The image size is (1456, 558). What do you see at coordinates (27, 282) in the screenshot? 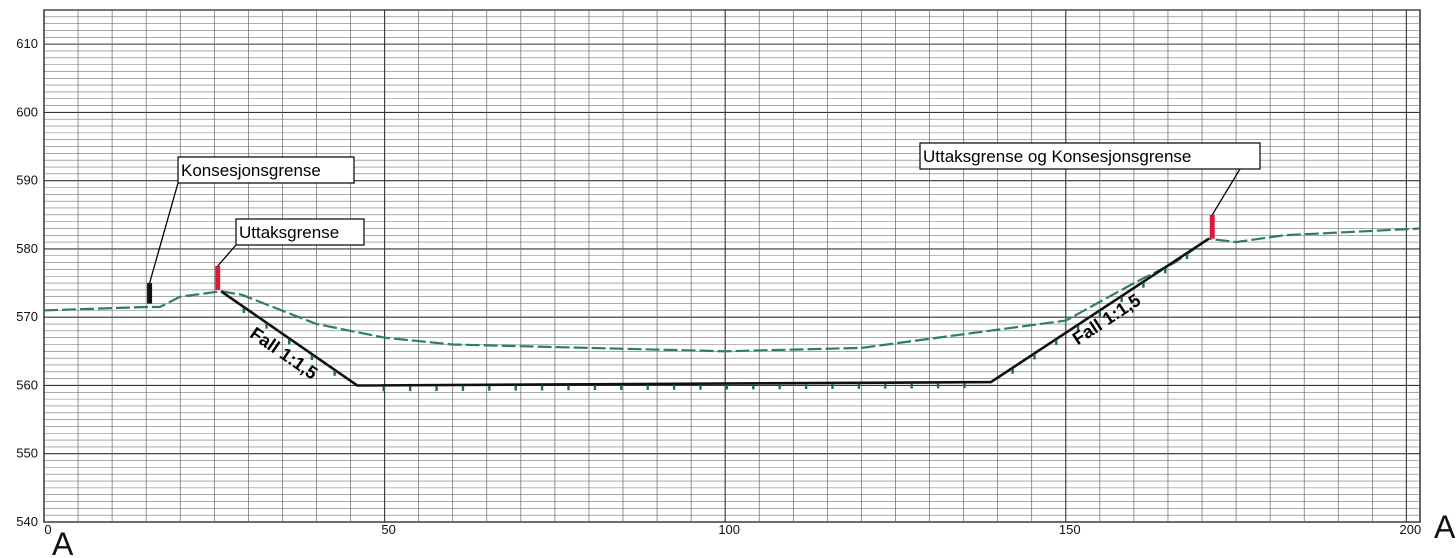
I see `y-axis-ticks: 540 550 560 570 580 590 600 610` at bounding box center [27, 282].